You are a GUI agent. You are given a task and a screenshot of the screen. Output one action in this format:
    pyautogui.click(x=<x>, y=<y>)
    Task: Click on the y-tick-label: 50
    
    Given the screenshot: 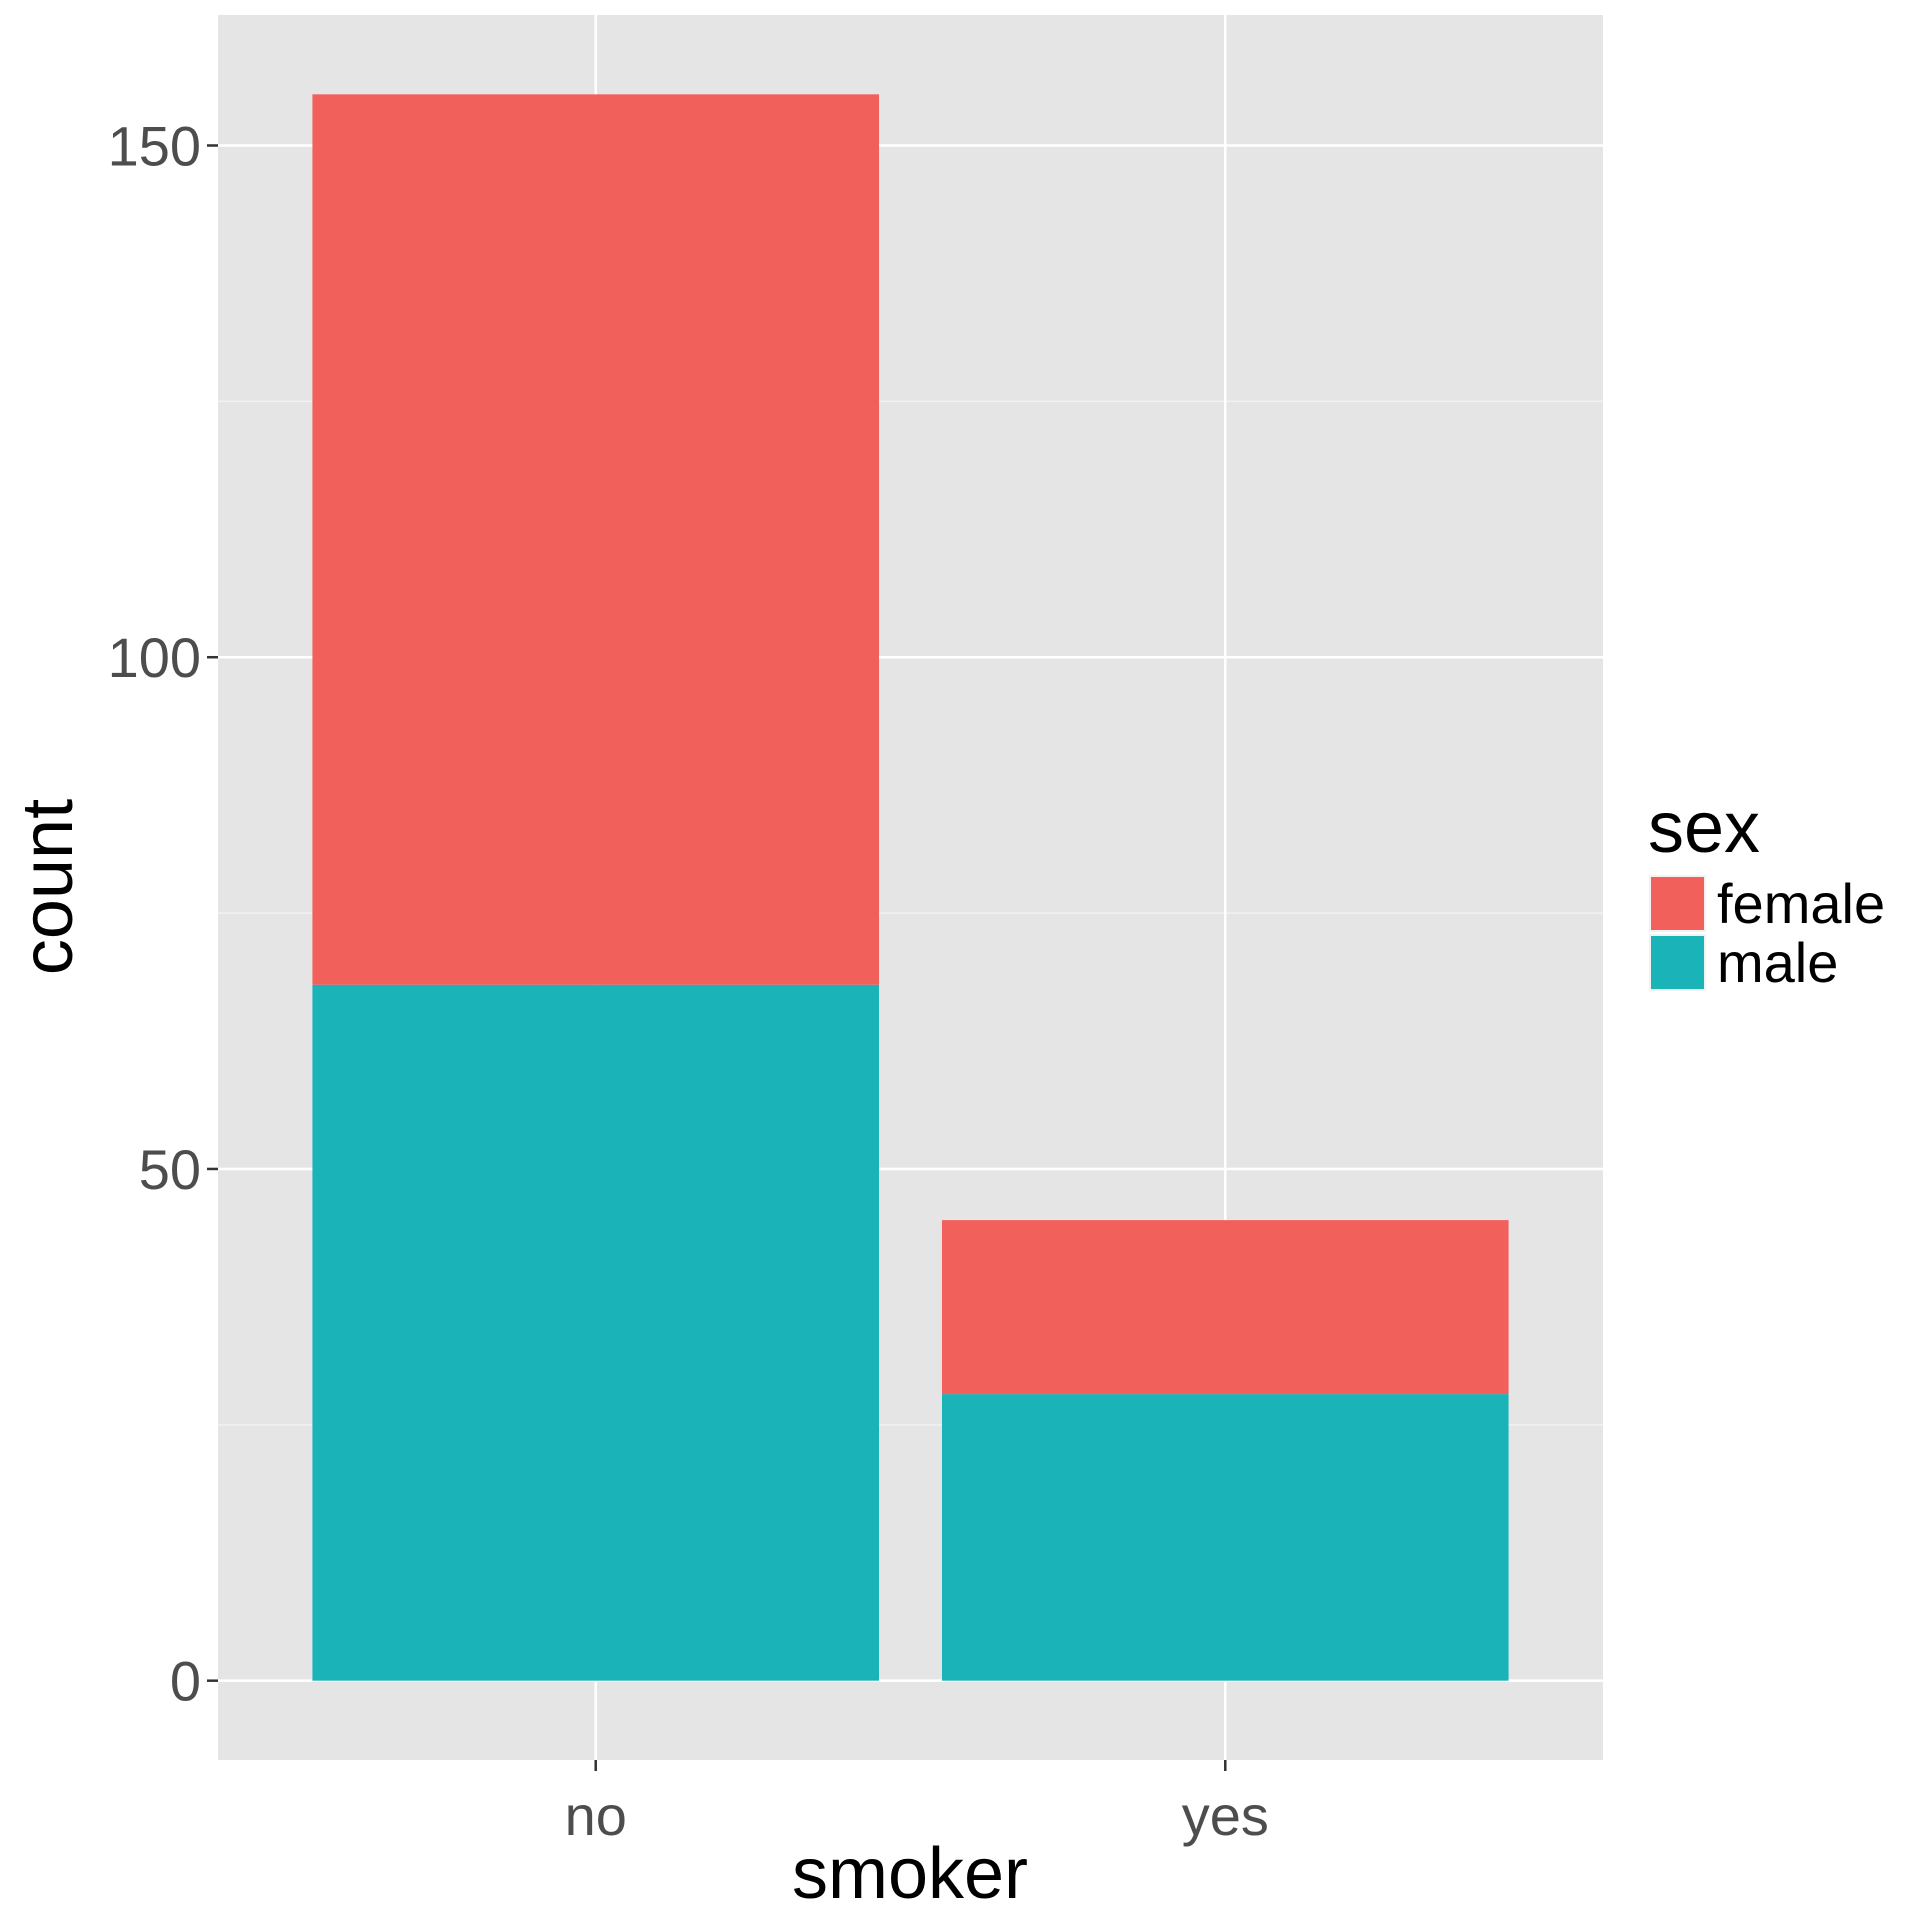 What is the action you would take?
    pyautogui.click(x=170, y=1169)
    